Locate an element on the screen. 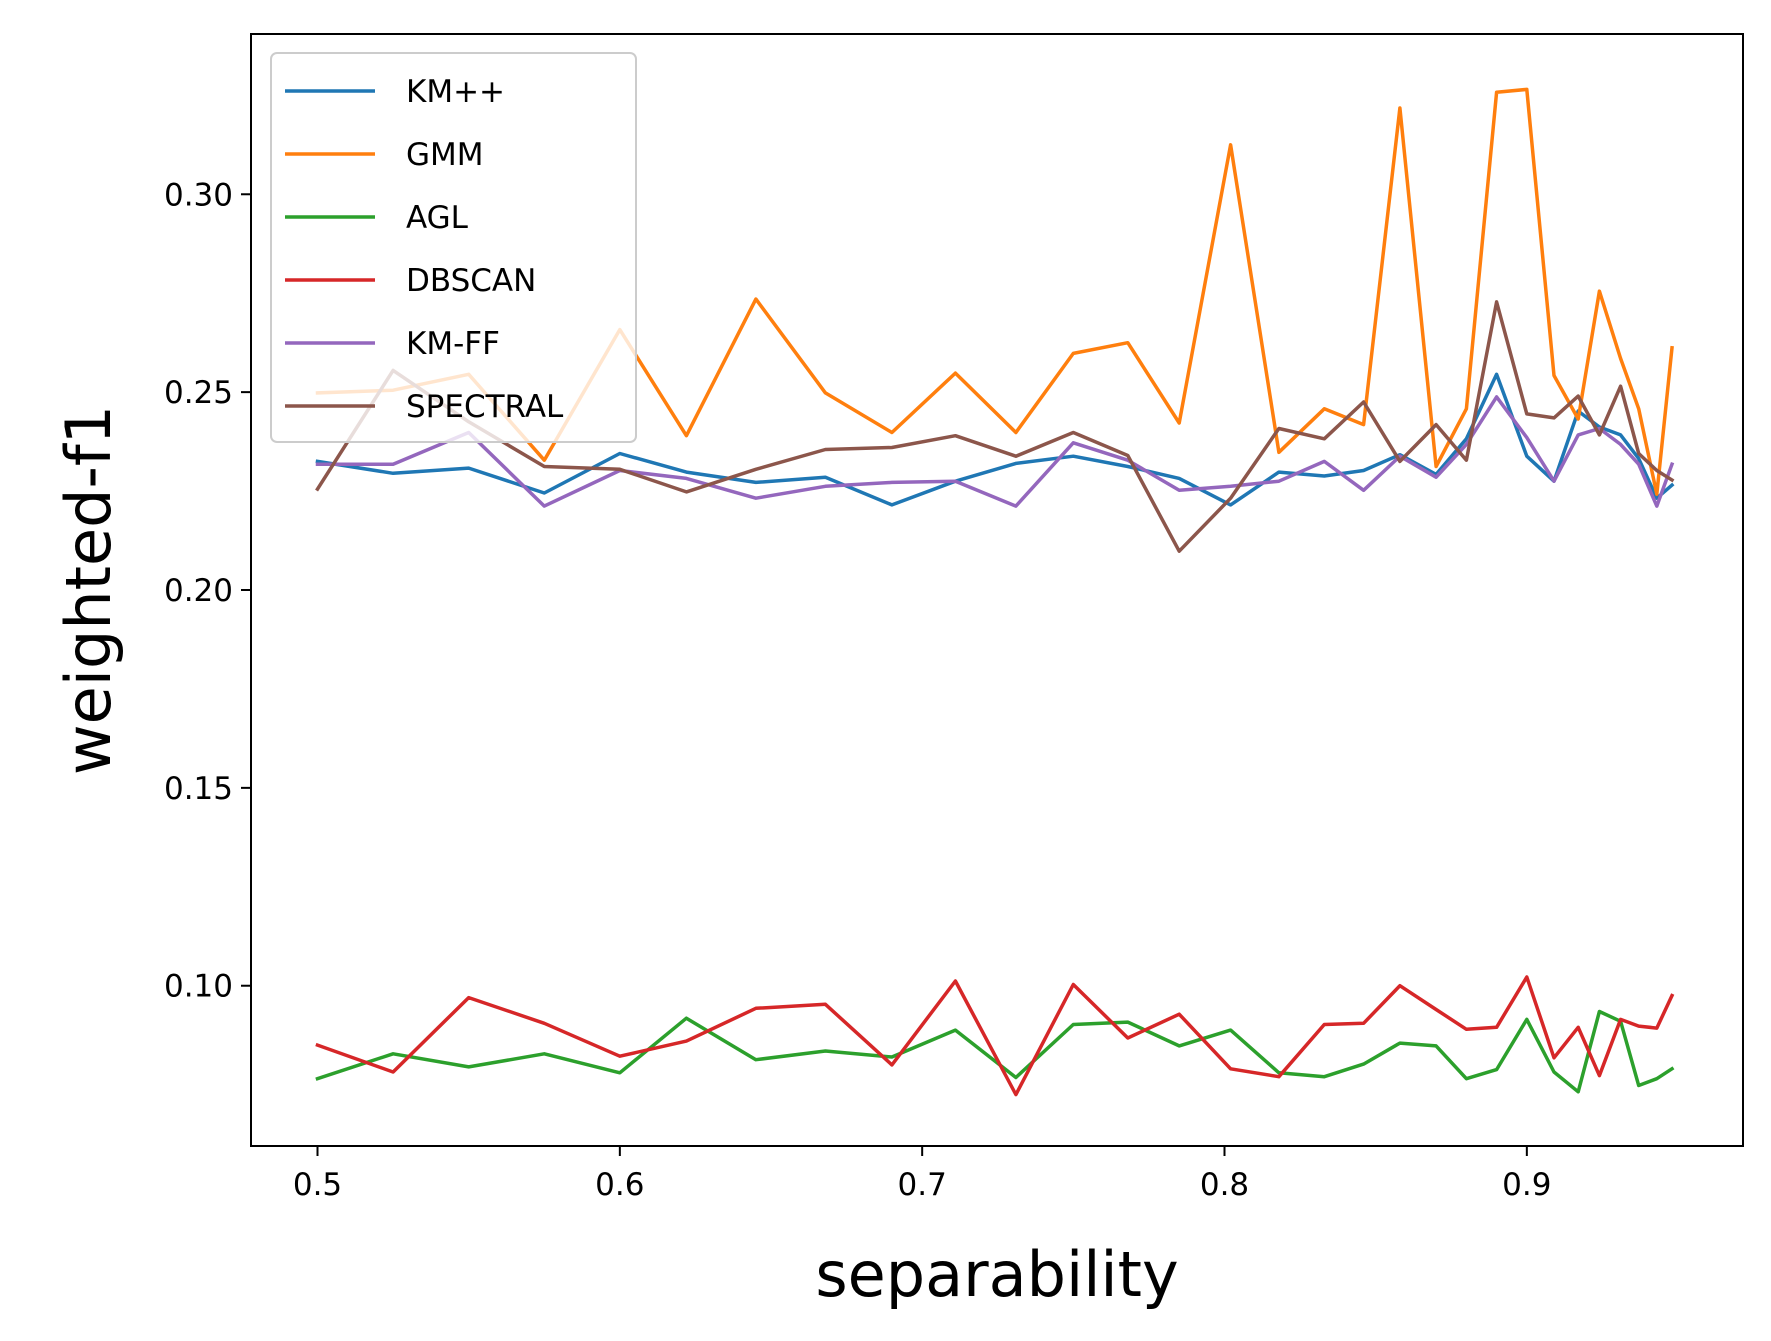 This screenshot has width=1771, height=1341. x-tick-label: 0.8 is located at coordinates (1224, 1185).